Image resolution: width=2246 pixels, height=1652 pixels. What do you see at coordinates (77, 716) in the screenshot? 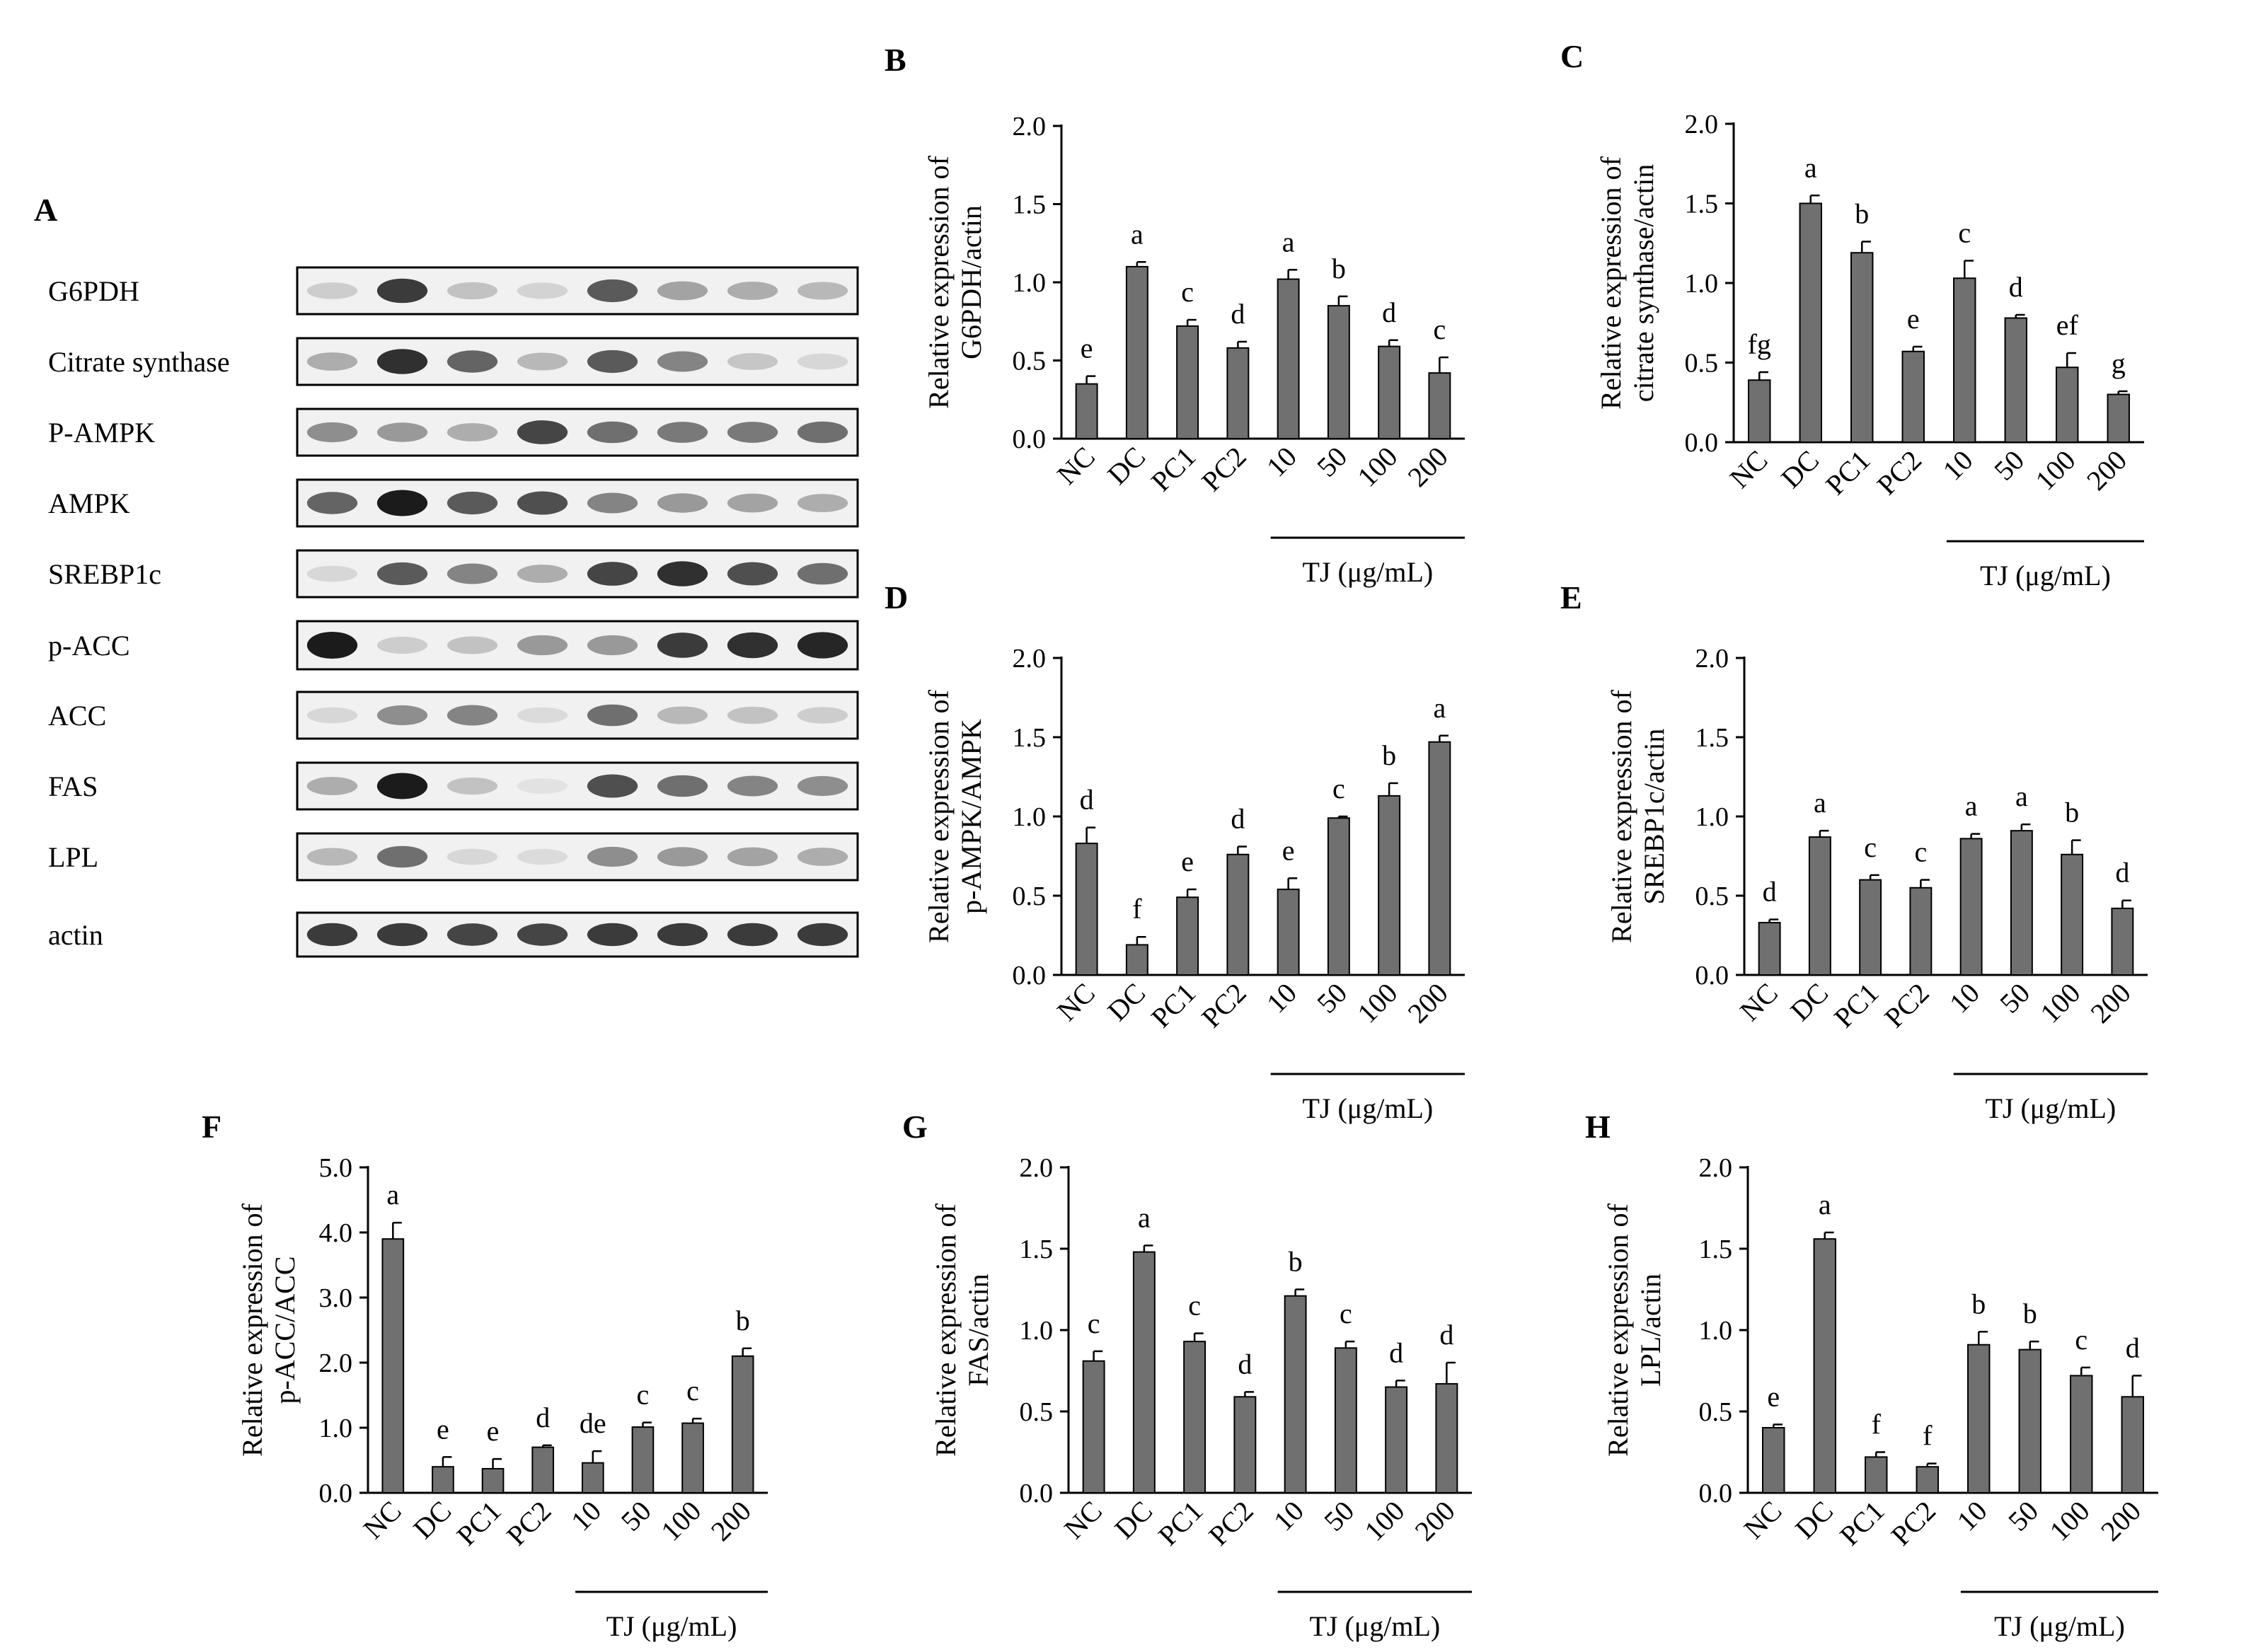
I see `blot-row-label: ACC` at bounding box center [77, 716].